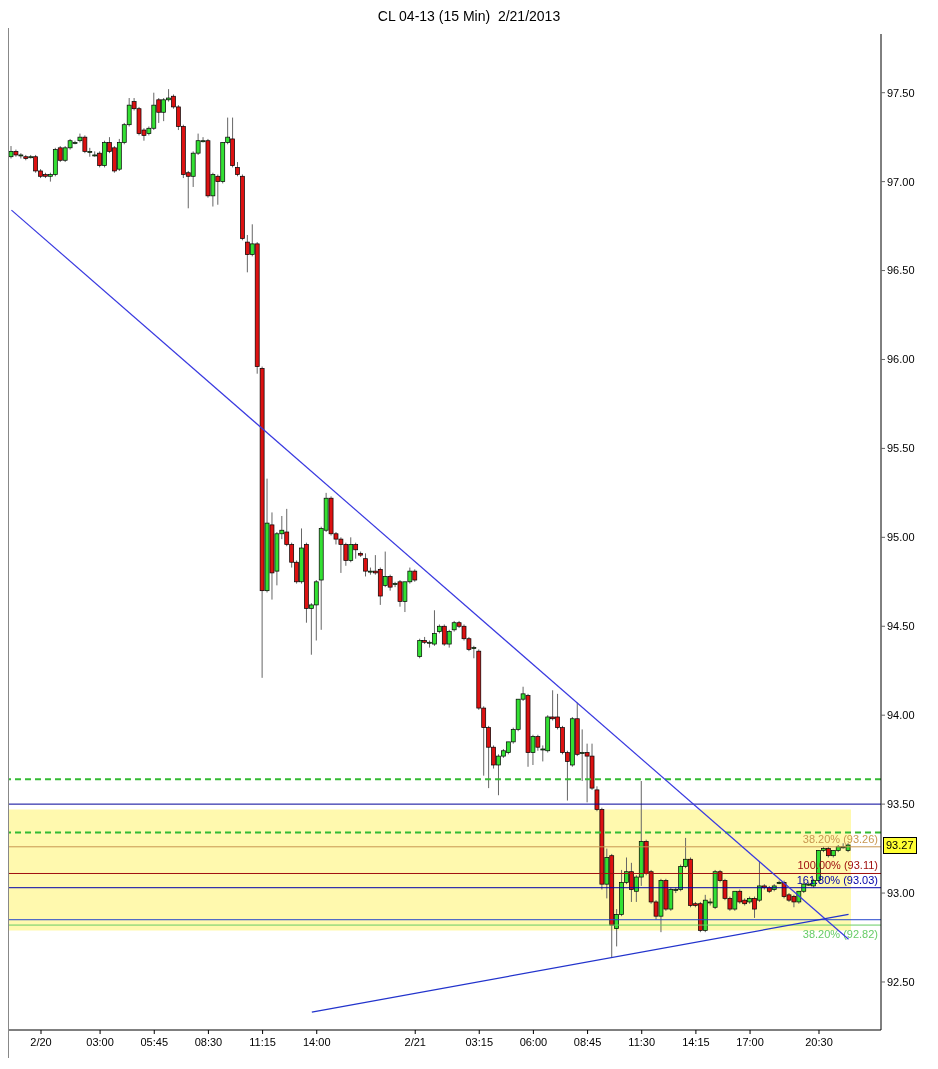  Describe the element at coordinates (587, 1042) in the screenshot. I see `x-tick-label: 08:45` at that location.